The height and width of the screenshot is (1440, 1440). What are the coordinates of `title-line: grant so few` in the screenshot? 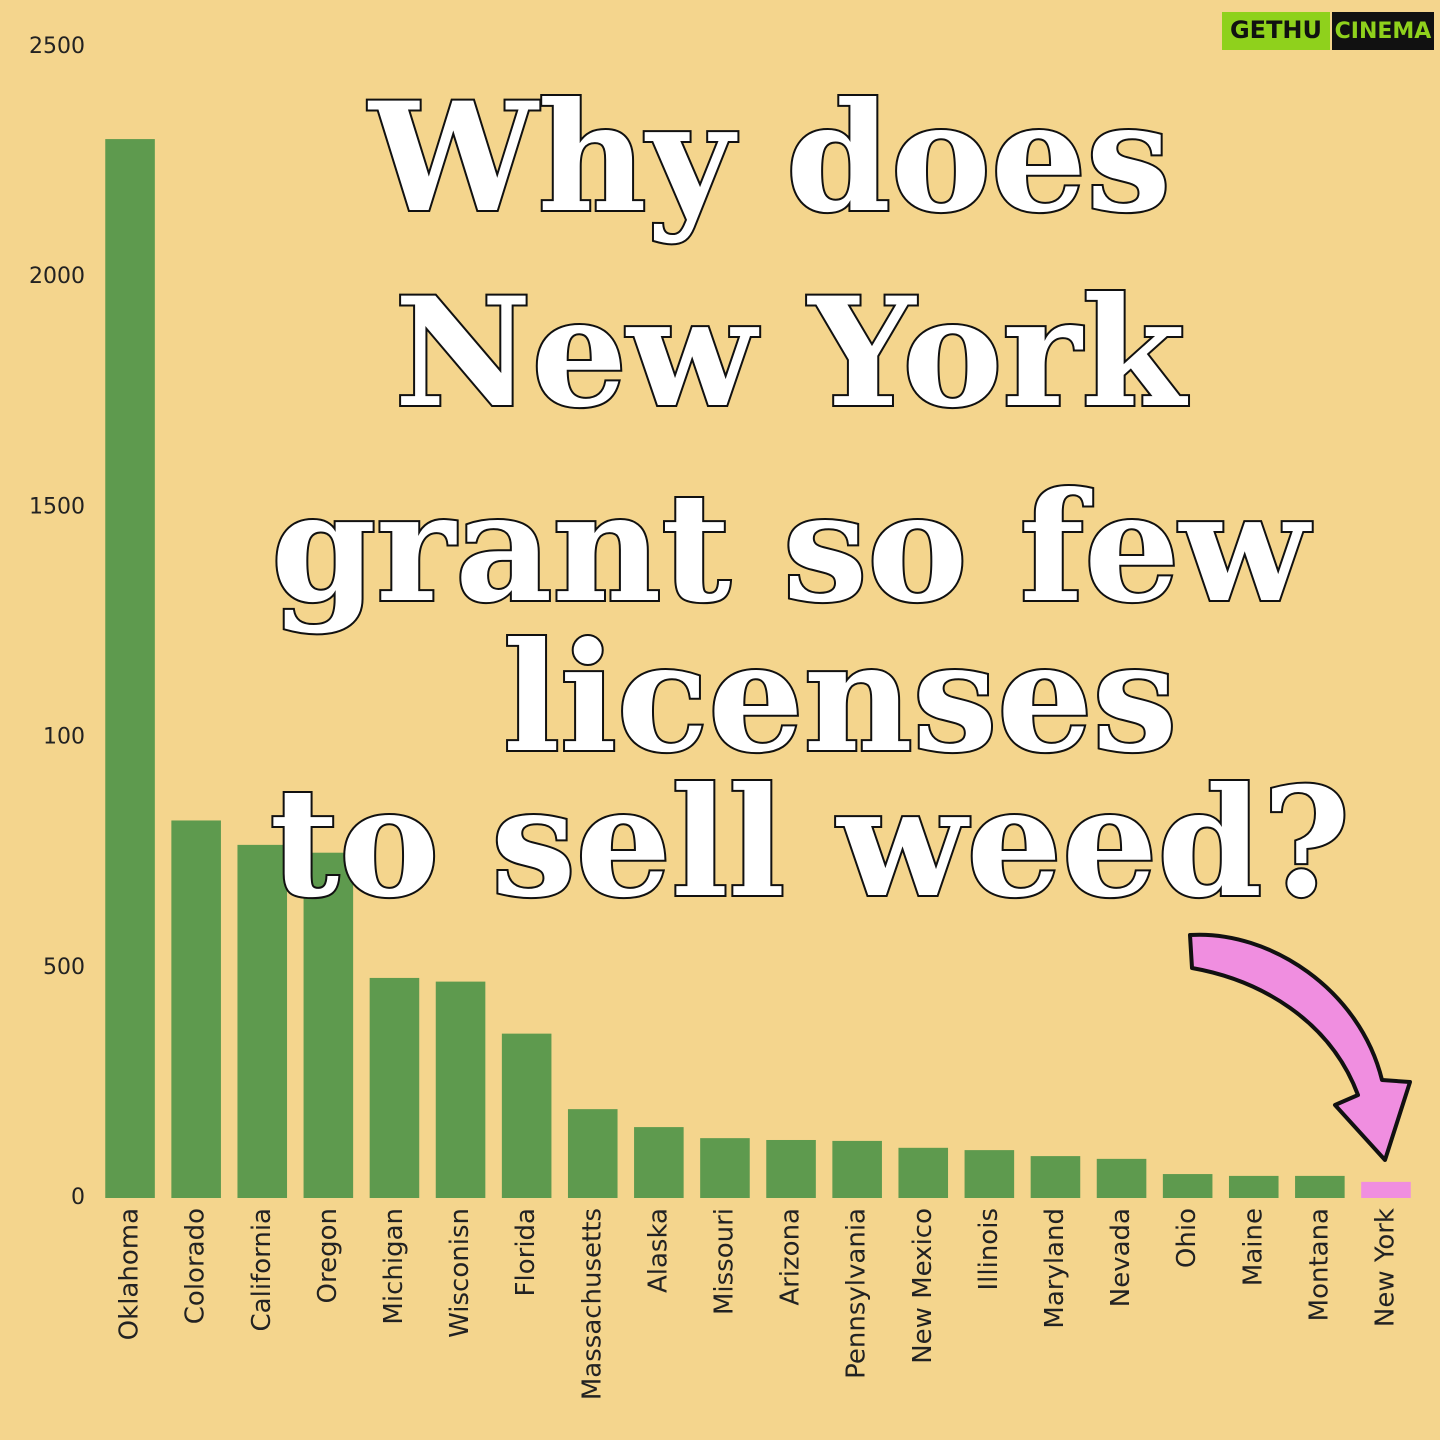 It's located at (791, 548).